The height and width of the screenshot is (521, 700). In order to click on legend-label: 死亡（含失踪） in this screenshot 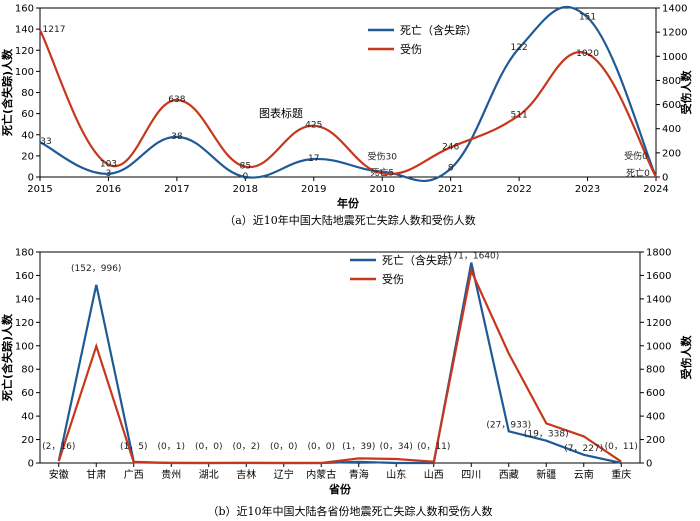, I will do `click(420, 260)`.